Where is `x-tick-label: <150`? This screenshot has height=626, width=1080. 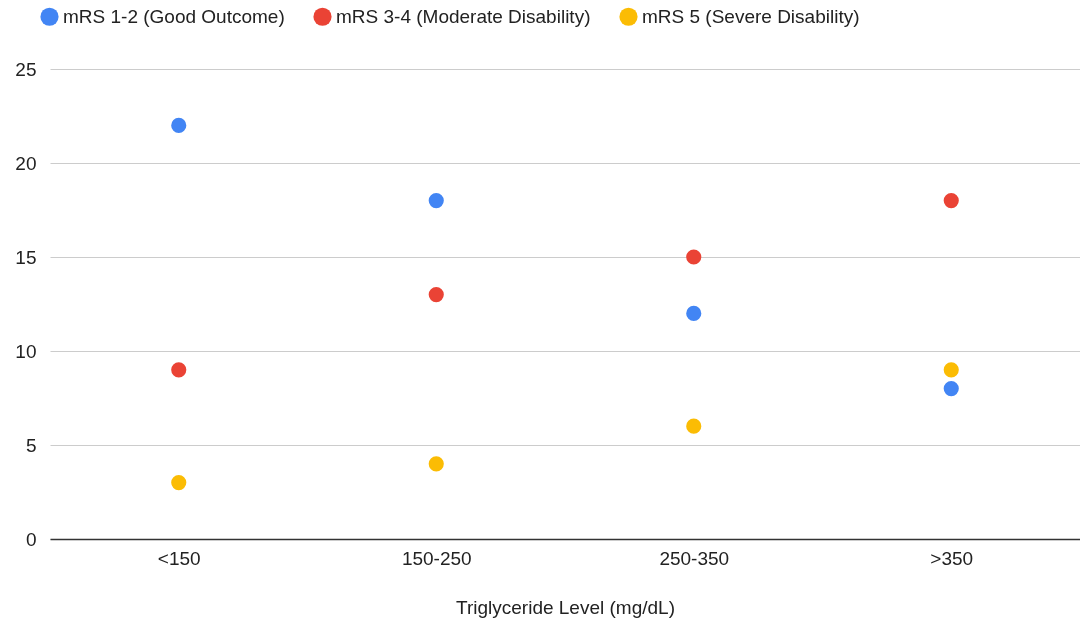
x-tick-label: <150 is located at coordinates (179, 558).